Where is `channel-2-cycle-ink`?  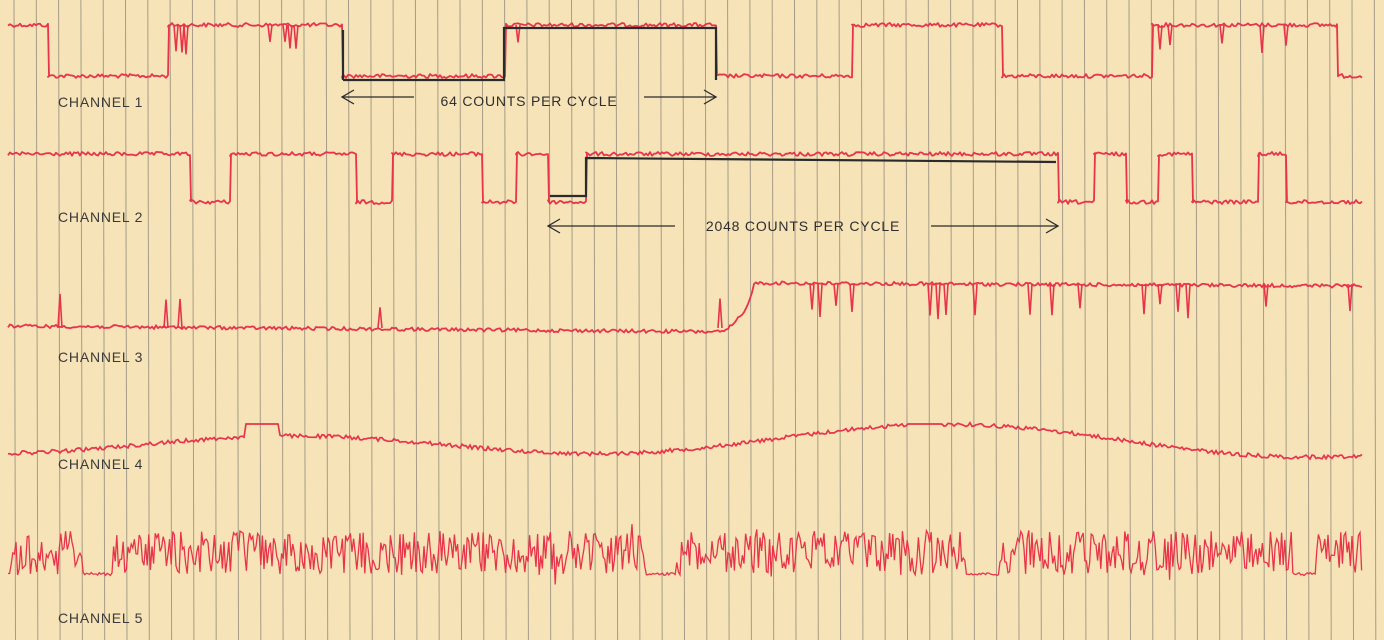 channel-2-cycle-ink is located at coordinates (803, 177).